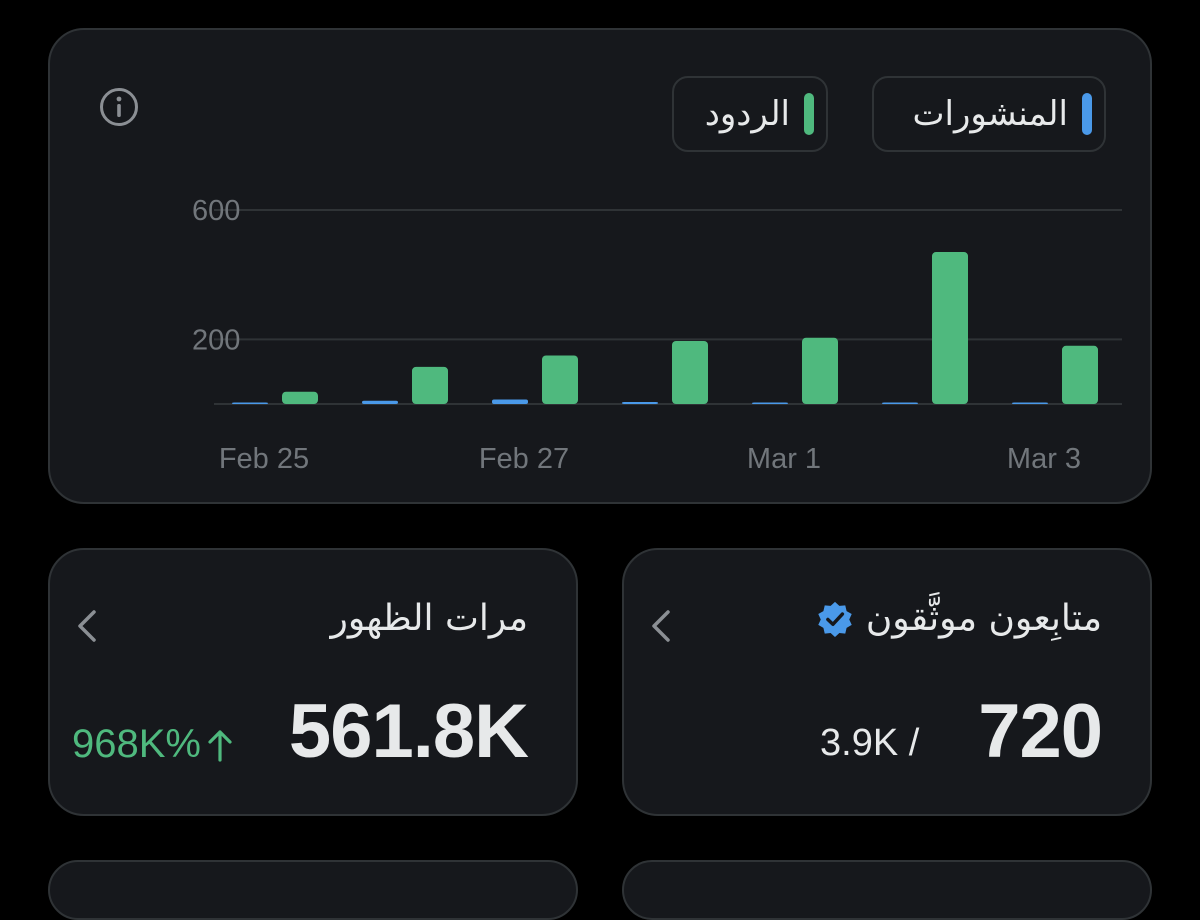 This screenshot has width=1200, height=920. I want to click on x-tick-label: Mar 1, so click(784, 459).